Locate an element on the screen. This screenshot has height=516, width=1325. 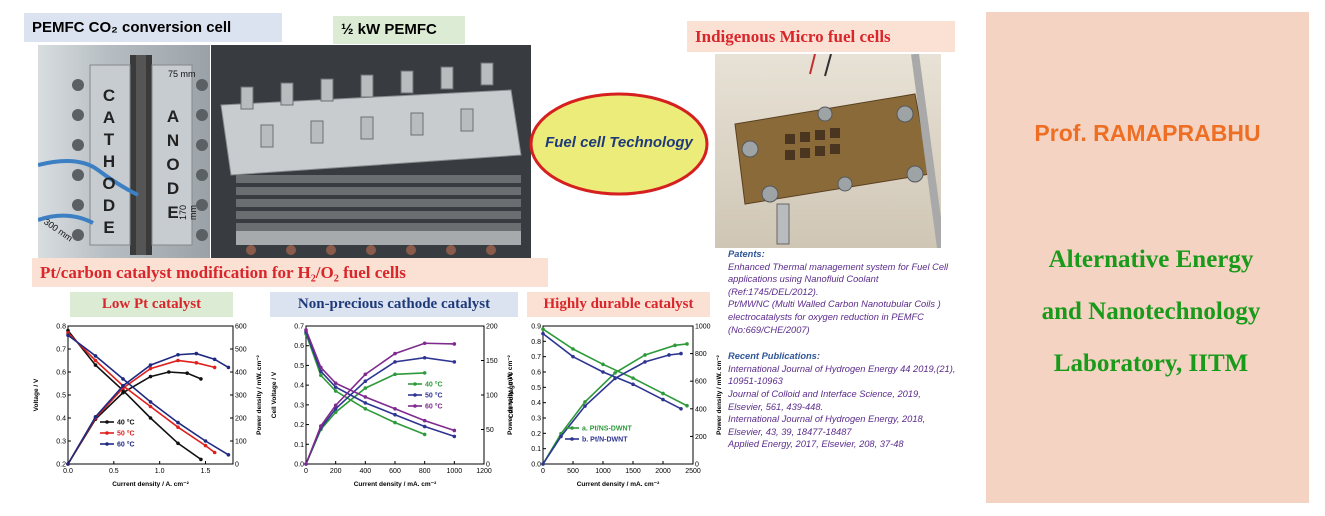
cathode-letter: E is located at coordinates (109, 227).